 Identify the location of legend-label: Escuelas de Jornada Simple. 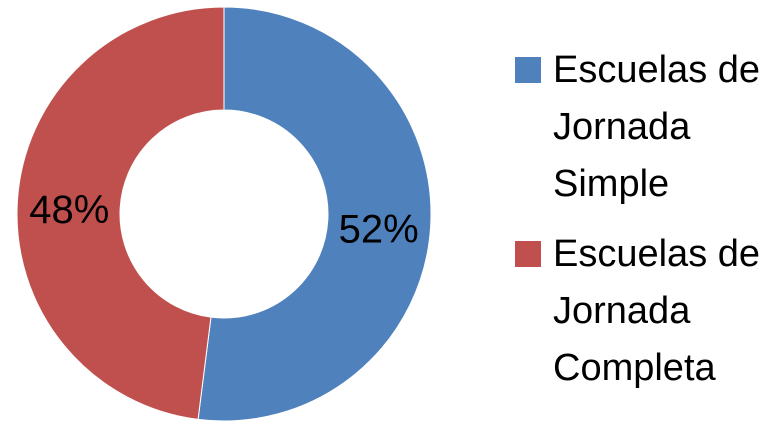
(657, 127).